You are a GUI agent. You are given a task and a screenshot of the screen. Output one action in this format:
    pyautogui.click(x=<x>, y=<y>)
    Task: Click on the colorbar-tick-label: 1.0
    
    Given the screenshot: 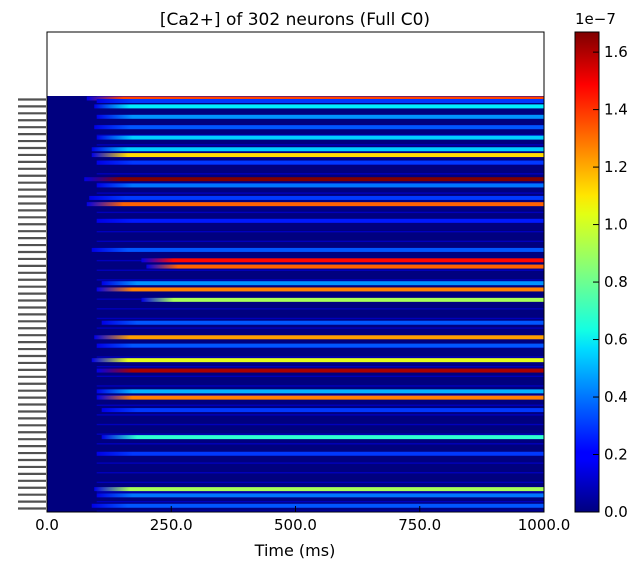 What is the action you would take?
    pyautogui.click(x=616, y=225)
    